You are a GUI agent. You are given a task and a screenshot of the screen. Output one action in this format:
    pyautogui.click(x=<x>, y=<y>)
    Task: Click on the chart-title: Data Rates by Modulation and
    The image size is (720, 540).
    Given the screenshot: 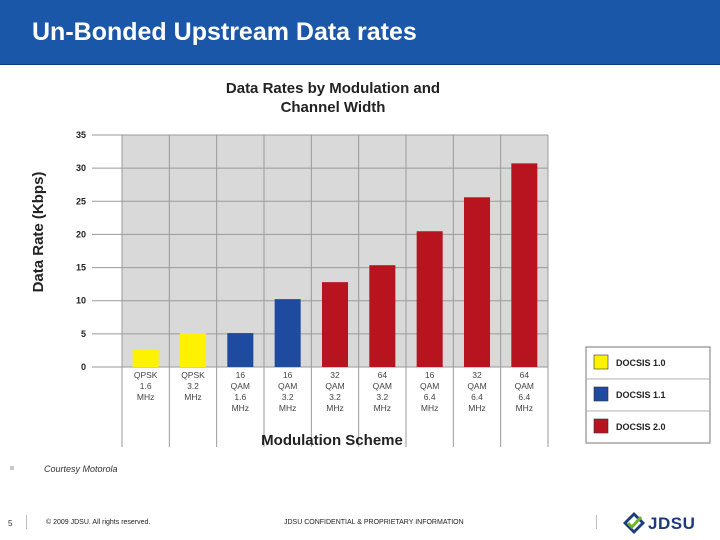 What is the action you would take?
    pyautogui.click(x=333, y=88)
    